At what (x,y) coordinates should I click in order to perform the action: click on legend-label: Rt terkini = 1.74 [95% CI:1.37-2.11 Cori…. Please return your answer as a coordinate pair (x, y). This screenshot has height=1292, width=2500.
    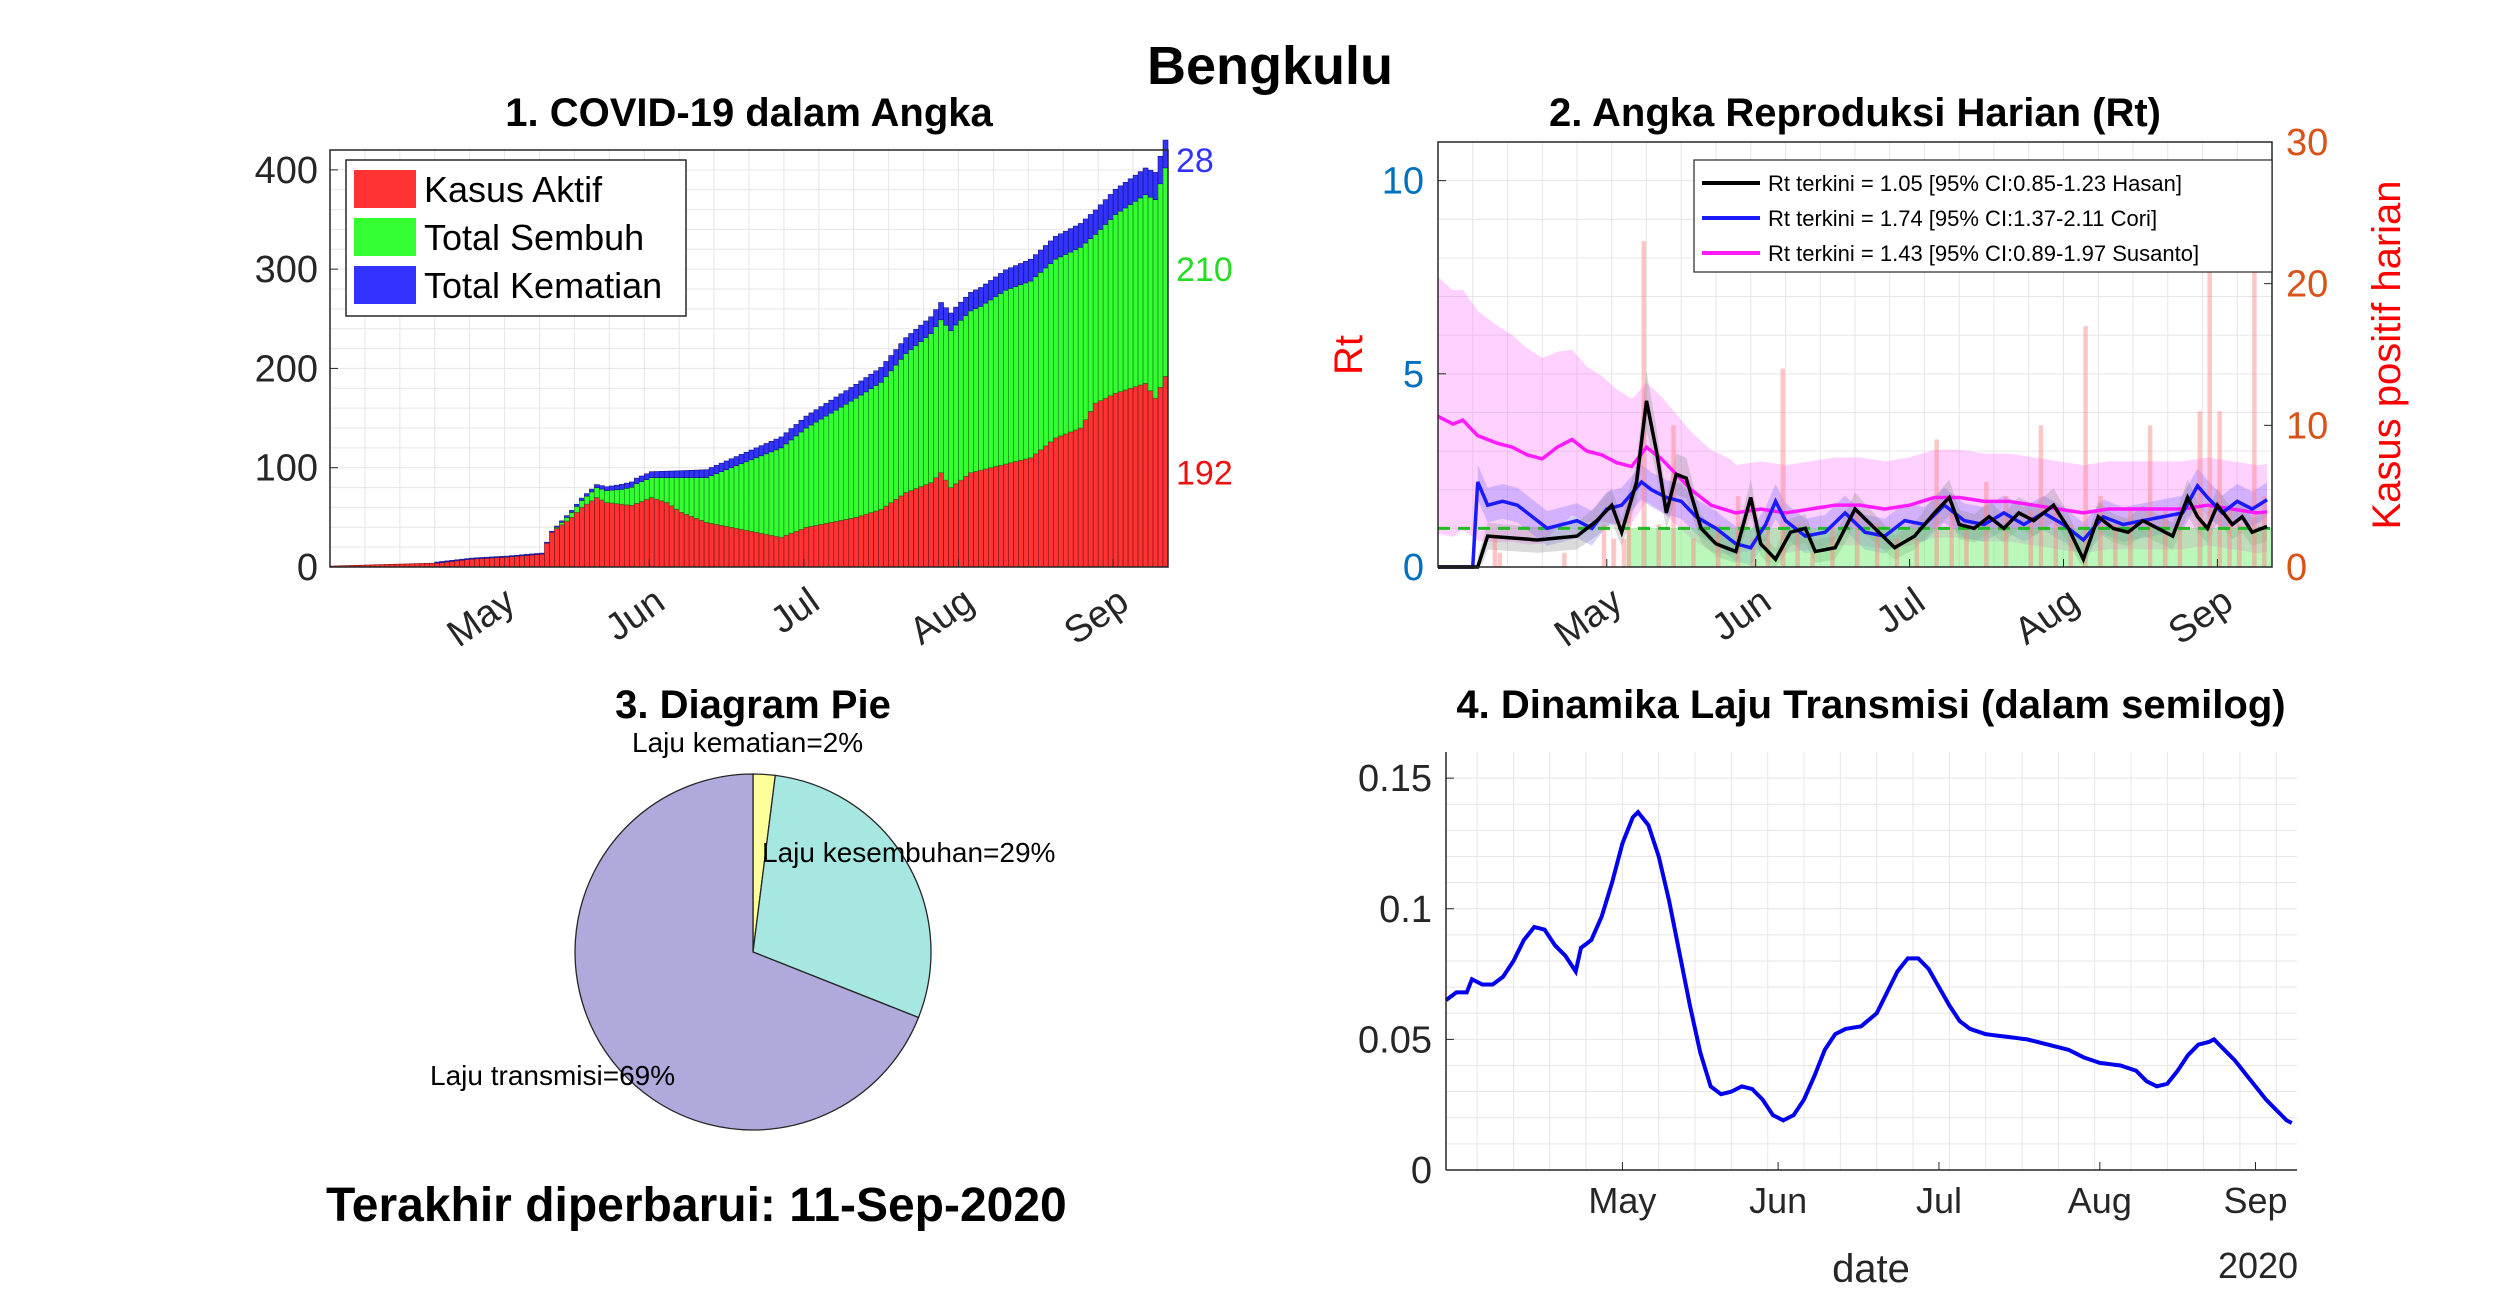
    Looking at the image, I should click on (1962, 218).